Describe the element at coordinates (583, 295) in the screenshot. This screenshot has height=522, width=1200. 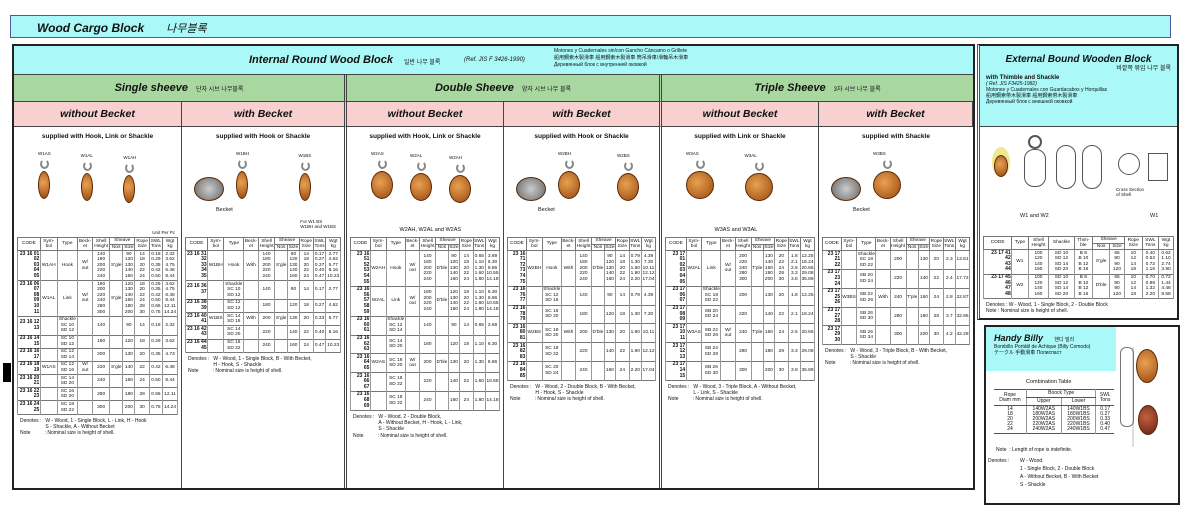
I see `cell-shell: 140` at that location.